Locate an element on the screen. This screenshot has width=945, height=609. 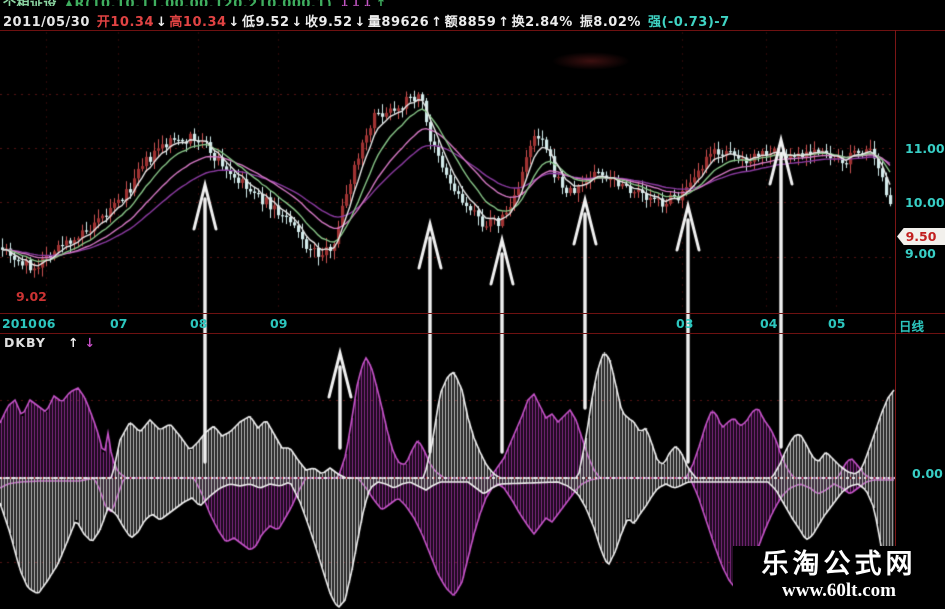
dkby-down-arrow-icon: ↓ is located at coordinates (89, 342).